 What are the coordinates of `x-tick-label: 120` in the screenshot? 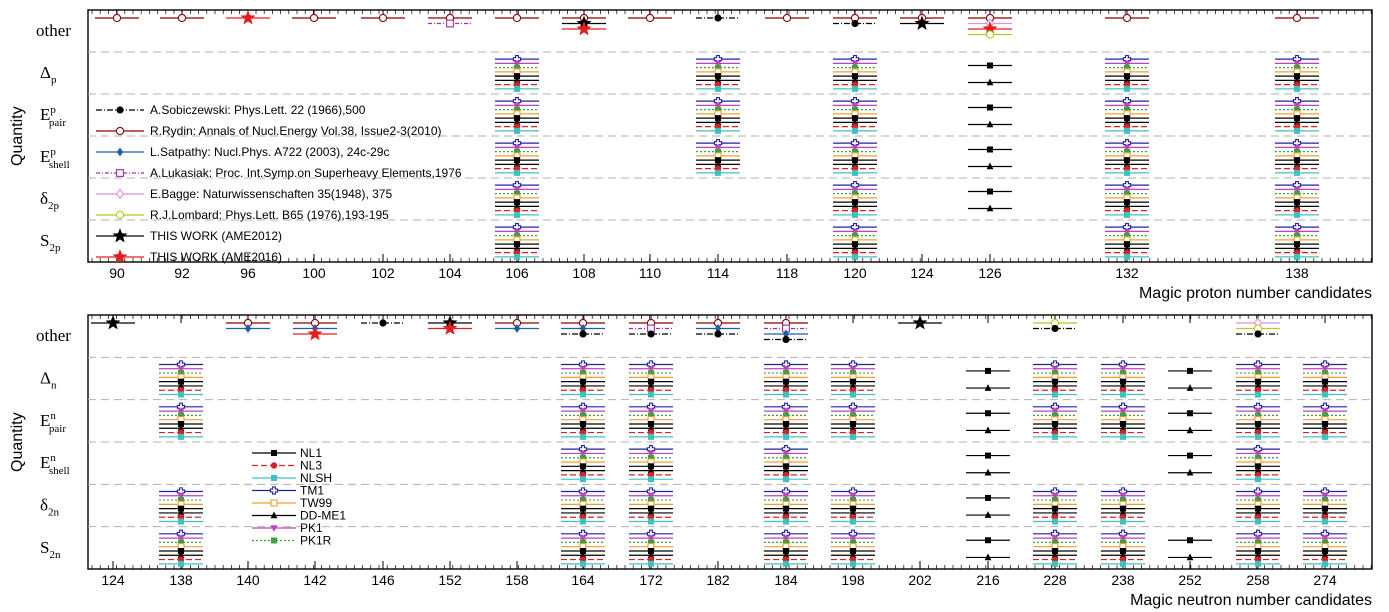 It's located at (855, 273).